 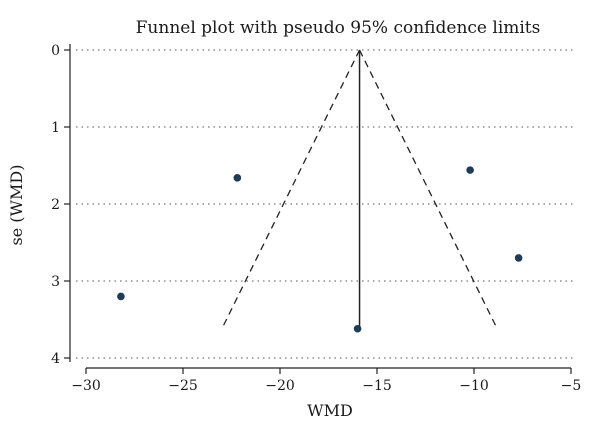 I want to click on y-axis-label: se (WMD), so click(x=16, y=205).